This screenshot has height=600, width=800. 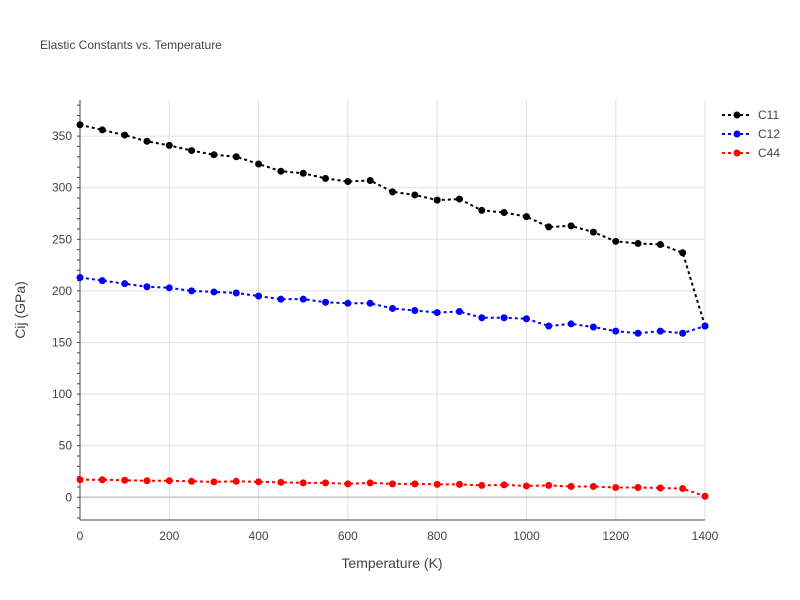 I want to click on x-tick-label: 400, so click(x=259, y=536).